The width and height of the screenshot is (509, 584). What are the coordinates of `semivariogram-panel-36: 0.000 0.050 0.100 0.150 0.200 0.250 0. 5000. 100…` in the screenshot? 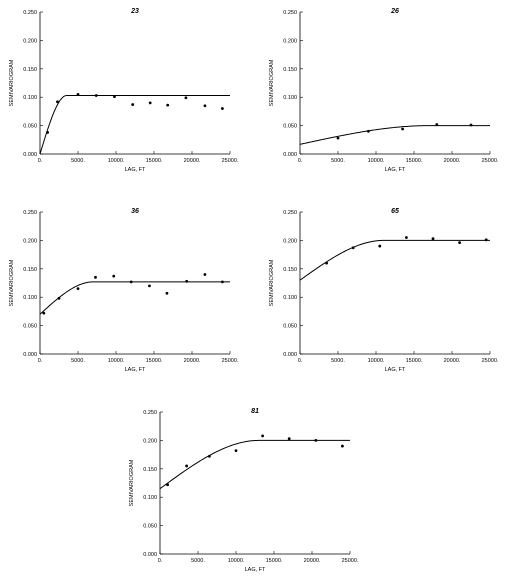 It's located at (120, 294).